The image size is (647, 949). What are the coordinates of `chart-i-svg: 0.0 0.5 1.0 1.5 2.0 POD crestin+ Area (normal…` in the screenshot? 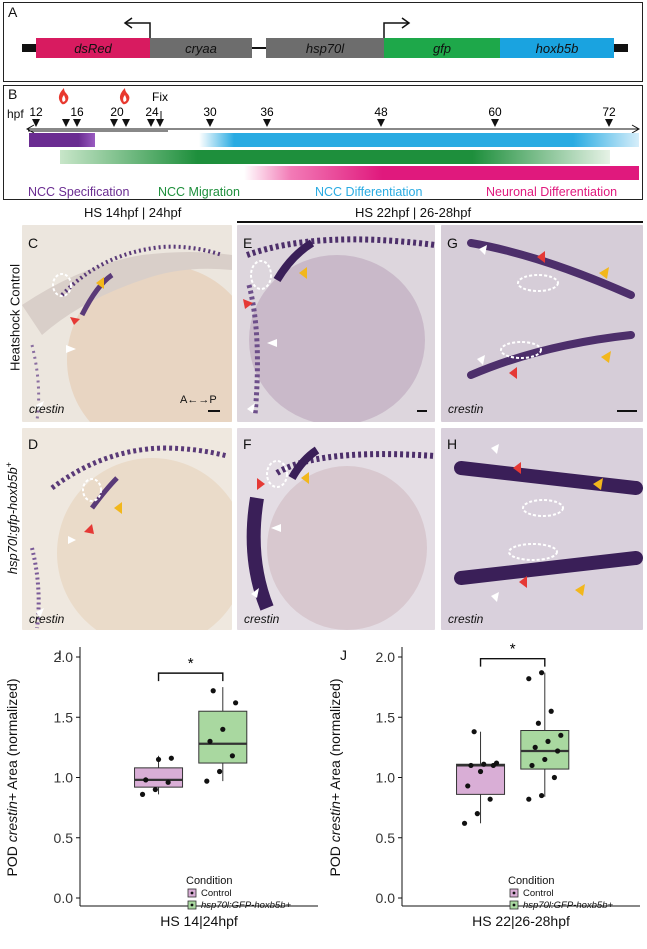 It's located at (161, 788).